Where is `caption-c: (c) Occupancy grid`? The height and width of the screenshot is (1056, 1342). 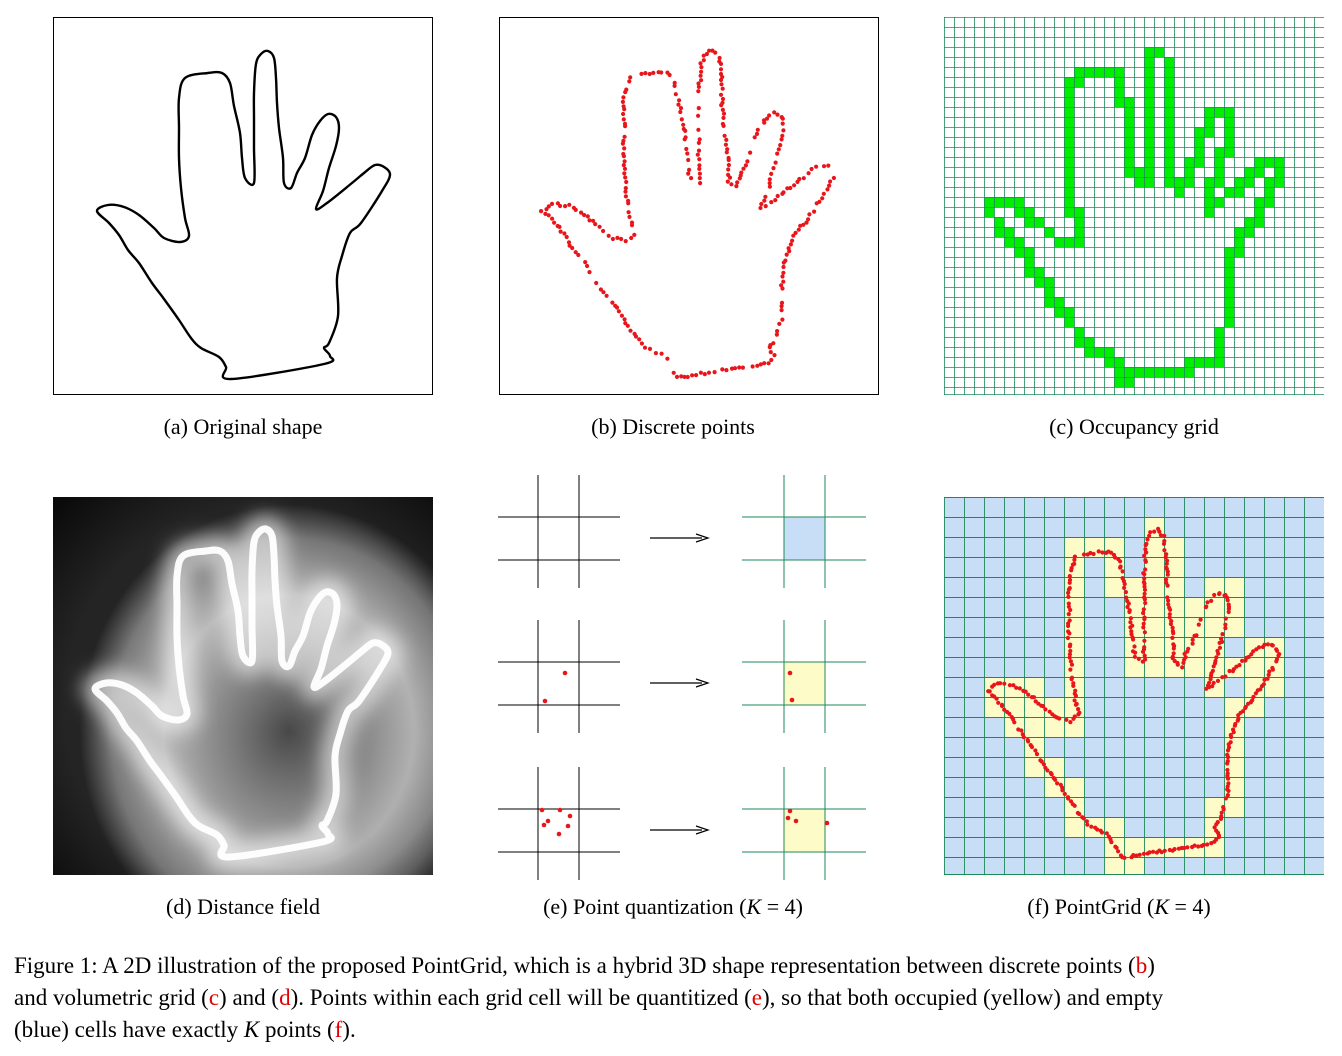 caption-c: (c) Occupancy grid is located at coordinates (1134, 426).